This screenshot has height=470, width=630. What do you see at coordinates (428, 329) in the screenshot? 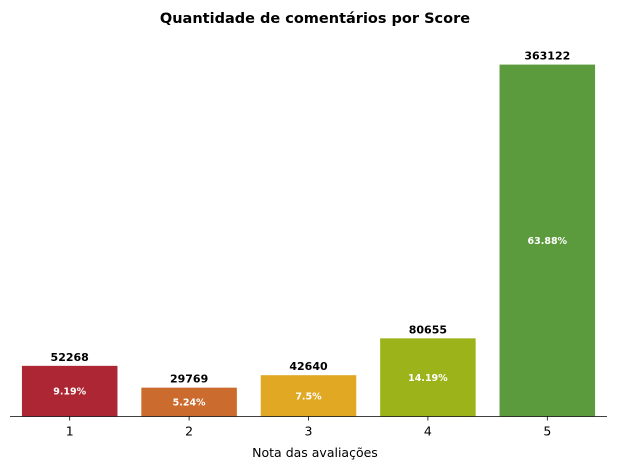
I see `value-label-score-4: 80655` at bounding box center [428, 329].